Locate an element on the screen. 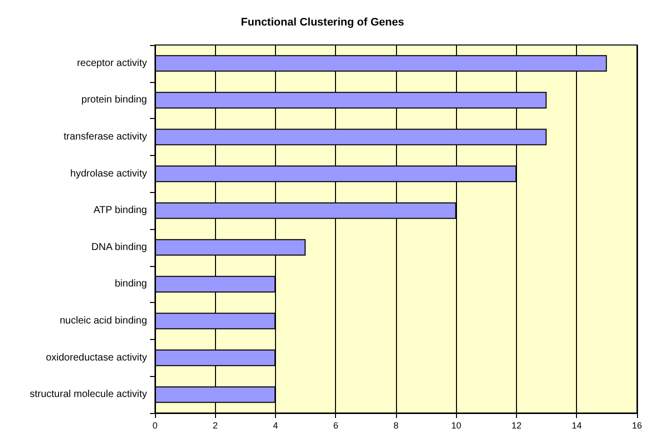 Image resolution: width=645 pixels, height=431 pixels. y-tick-label: hydrolase activity is located at coordinates (108, 174).